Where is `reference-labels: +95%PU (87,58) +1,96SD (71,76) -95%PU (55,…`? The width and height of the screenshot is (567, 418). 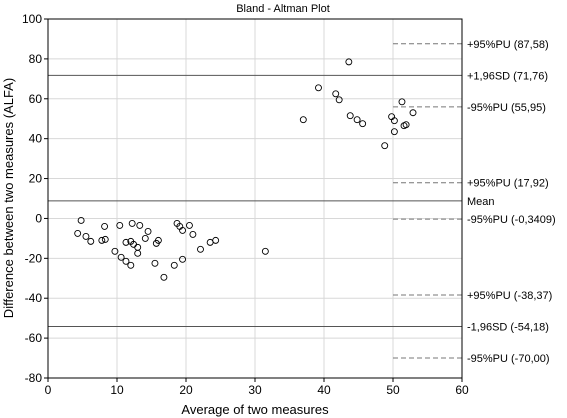
reference-labels: +95%PU (87,58) +1,96SD (71,76) -95%PU (55,… is located at coordinates (511, 202).